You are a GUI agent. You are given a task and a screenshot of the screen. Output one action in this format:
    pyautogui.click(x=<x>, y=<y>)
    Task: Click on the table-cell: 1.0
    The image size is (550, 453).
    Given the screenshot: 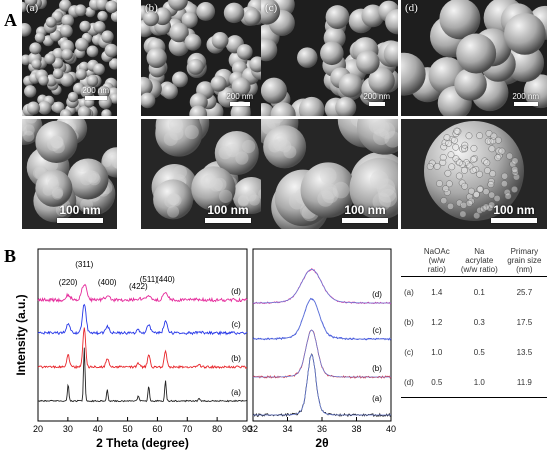 What is the action you would take?
    pyautogui.click(x=479, y=382)
    